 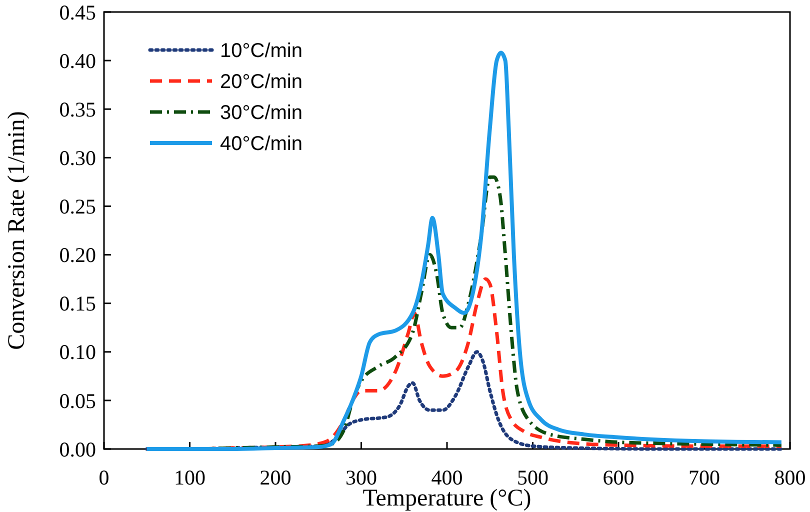 I want to click on x-tick-label: 0, so click(x=104, y=477).